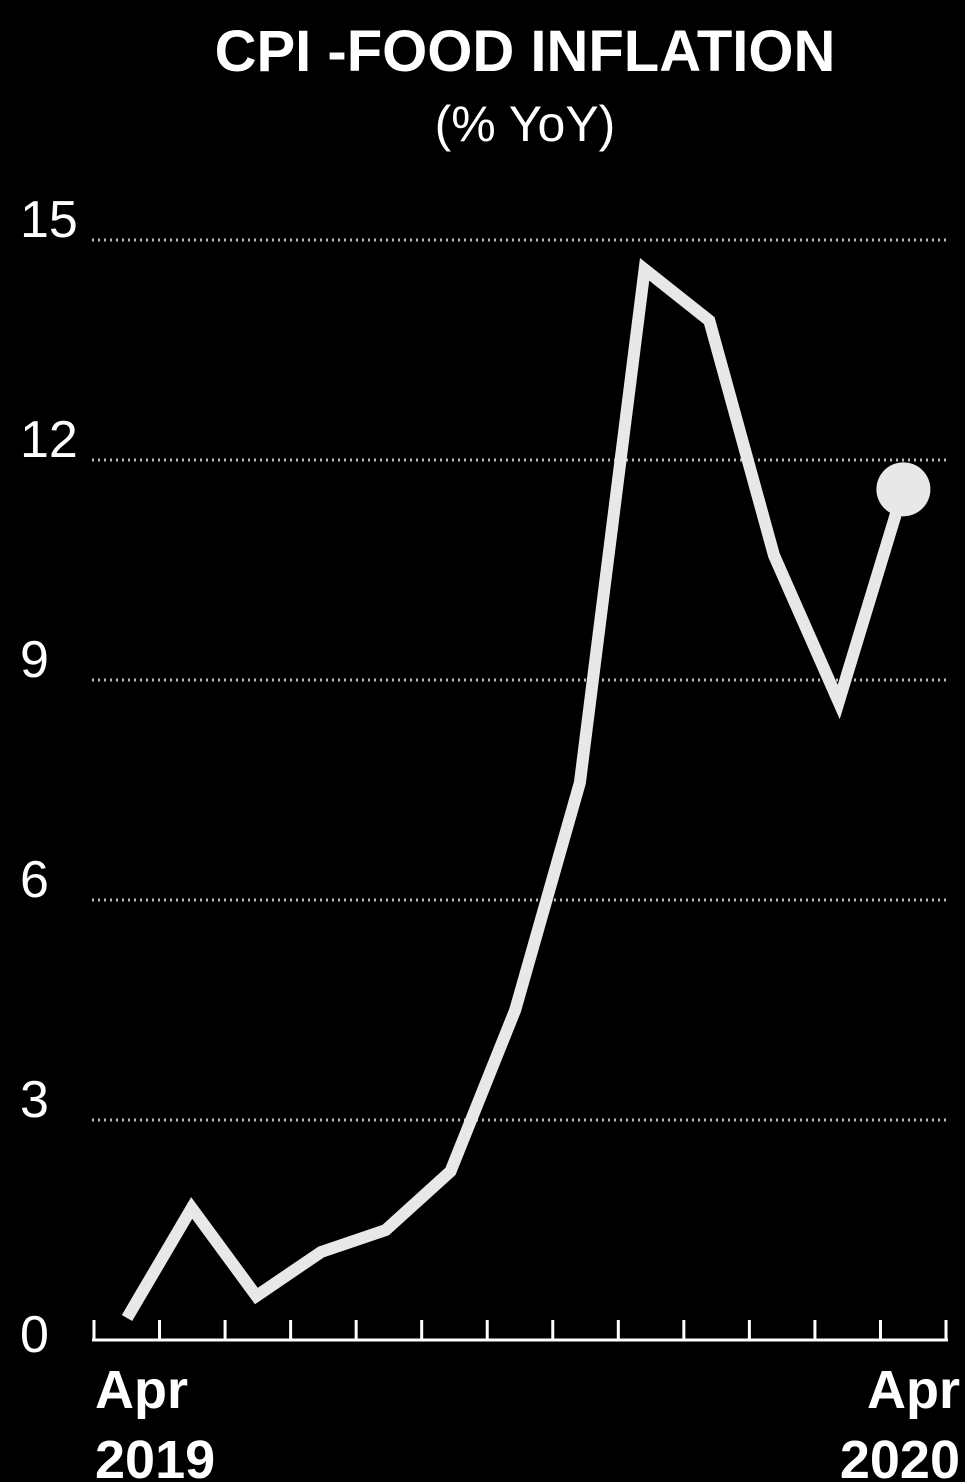 Image resolution: width=965 pixels, height=1482 pixels. Describe the element at coordinates (903, 489) in the screenshot. I see `last-data-point` at that location.